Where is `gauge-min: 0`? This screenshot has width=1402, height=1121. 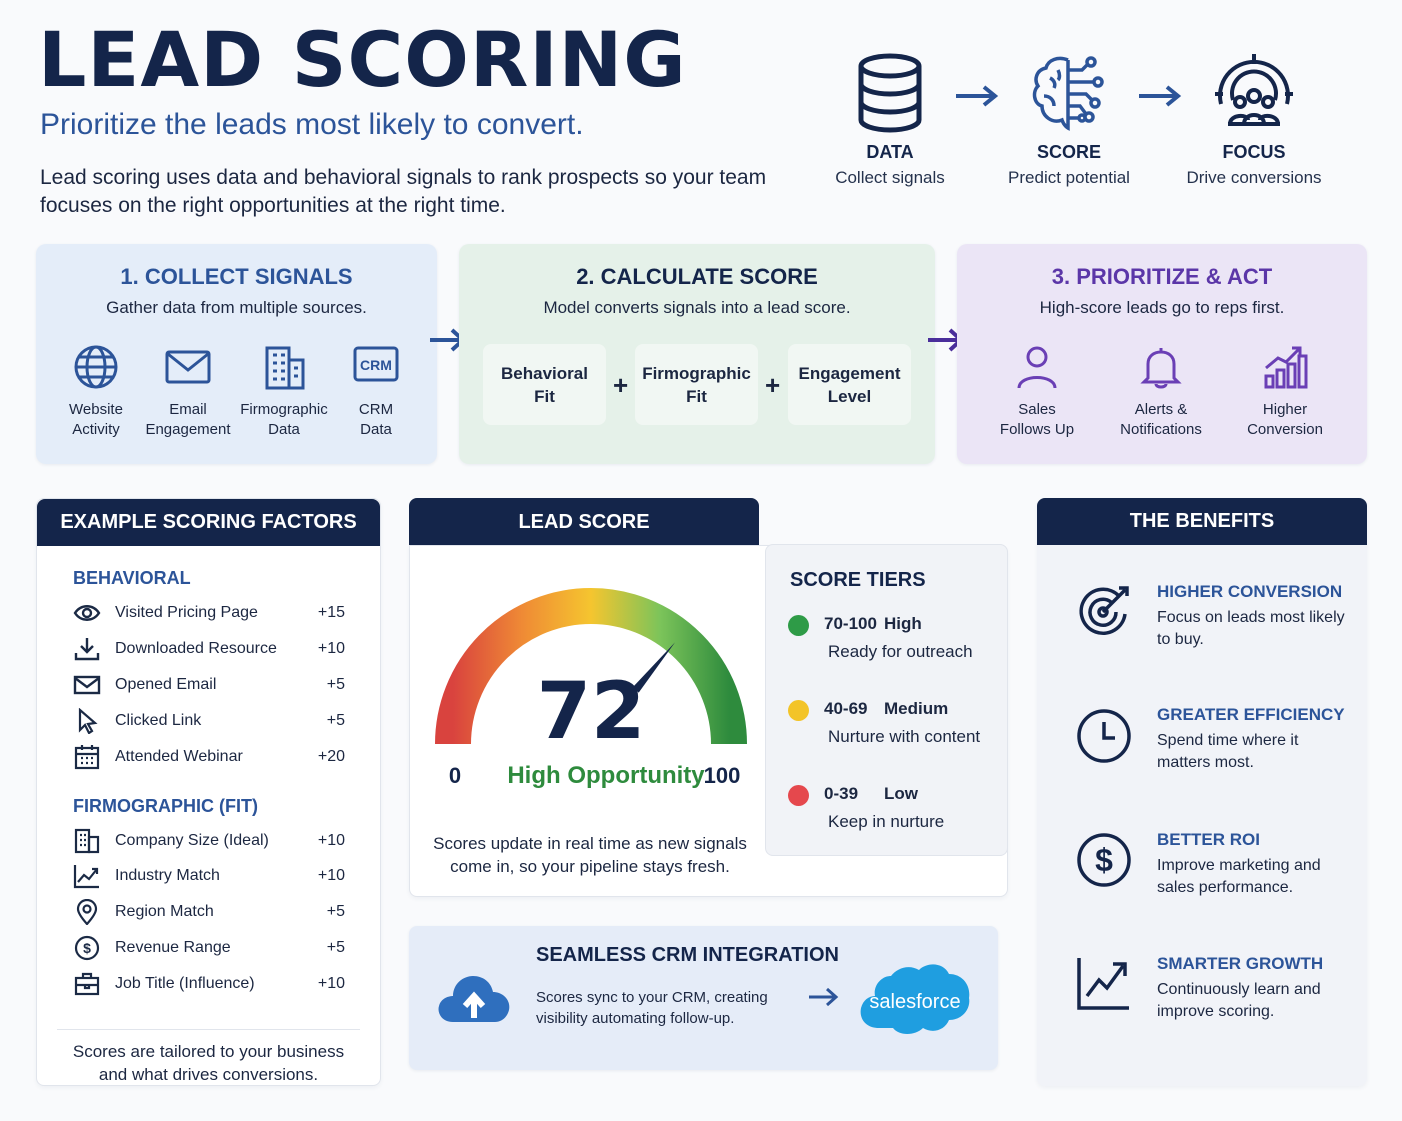 gauge-min: 0 is located at coordinates (455, 775).